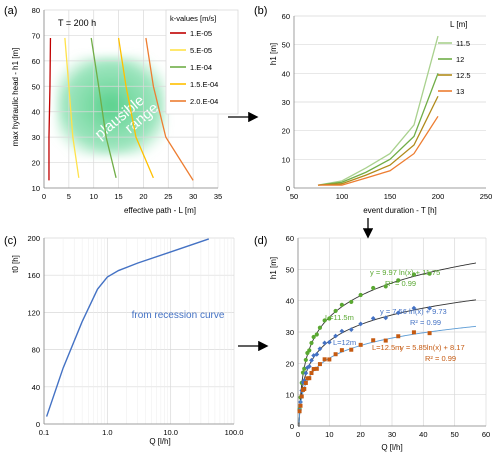  What do you see at coordinates (33, 275) in the screenshot?
I see `y-tick-label-c: 160` at bounding box center [33, 275].